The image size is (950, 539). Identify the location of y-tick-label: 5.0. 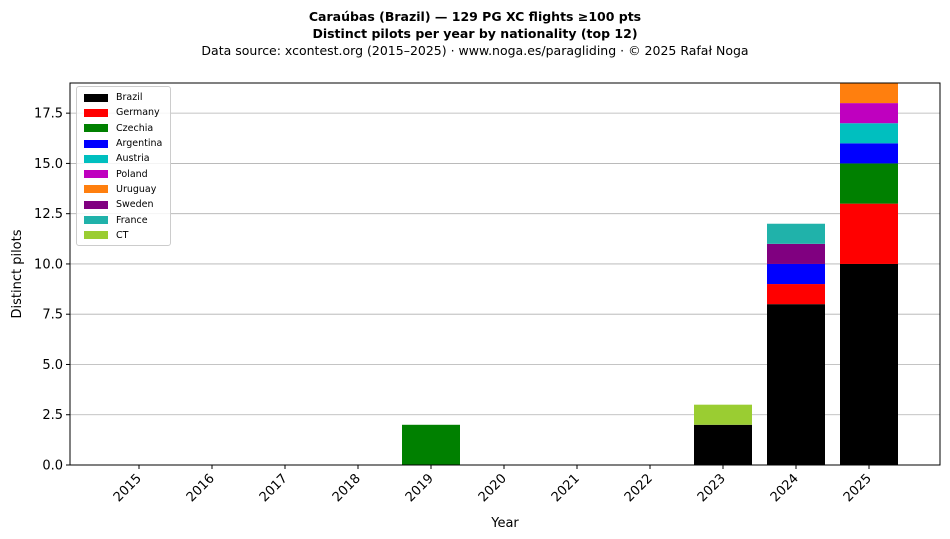
(52, 365).